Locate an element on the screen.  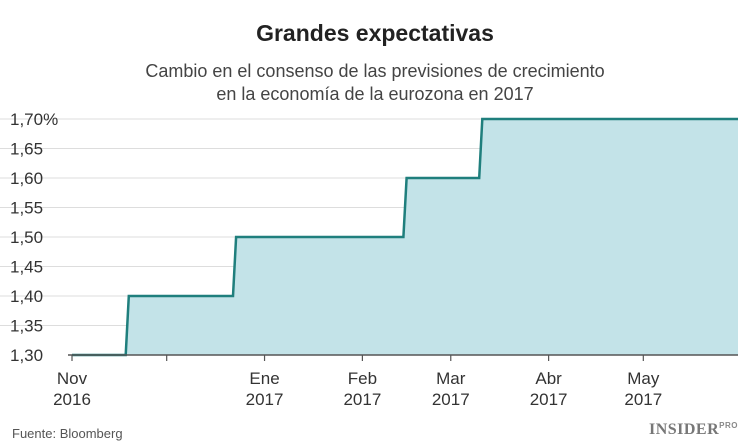
subtitle-line-2: en la economía de la eurozona en 2017 is located at coordinates (375, 94).